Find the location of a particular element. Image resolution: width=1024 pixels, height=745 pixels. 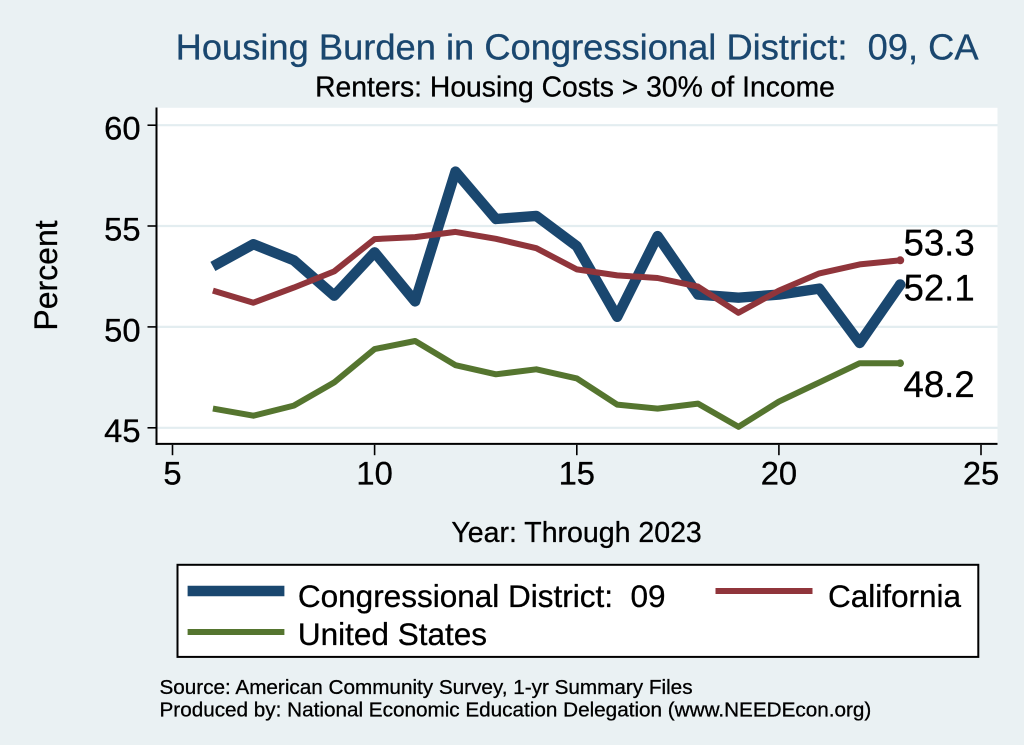

svg-text: Year: Through 2023 is located at coordinates (576, 533).